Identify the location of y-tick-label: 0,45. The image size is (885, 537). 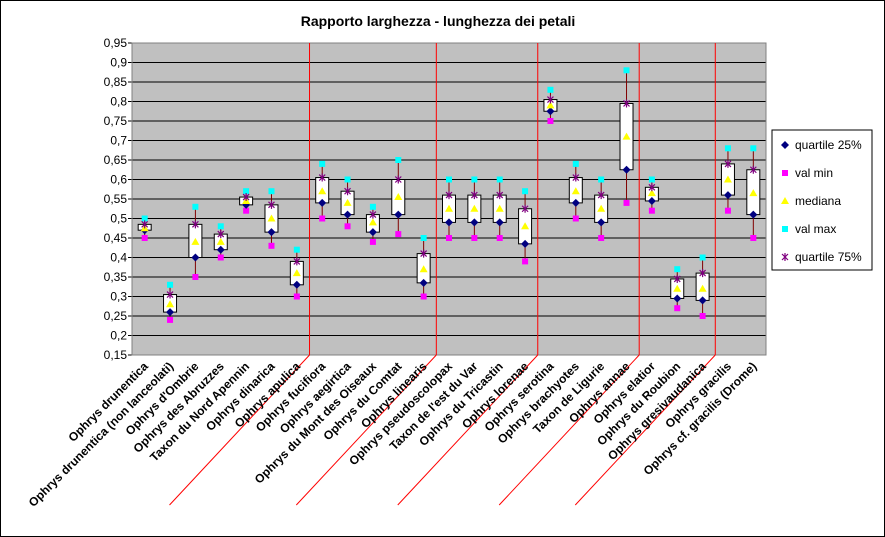
(116, 238).